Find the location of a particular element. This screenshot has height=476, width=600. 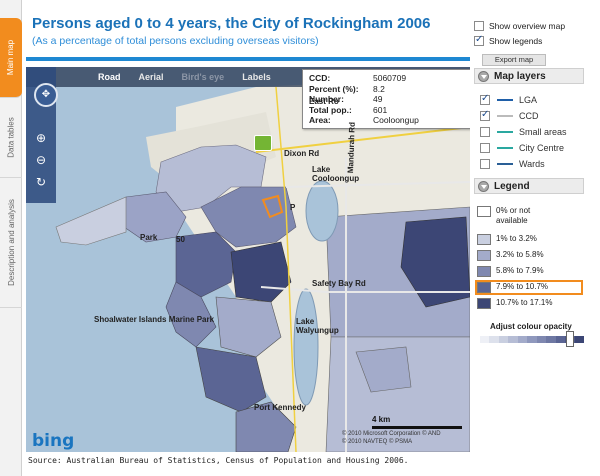

map-copyright: © 2010 NAVTEQ © PSMA is located at coordinates (377, 442).